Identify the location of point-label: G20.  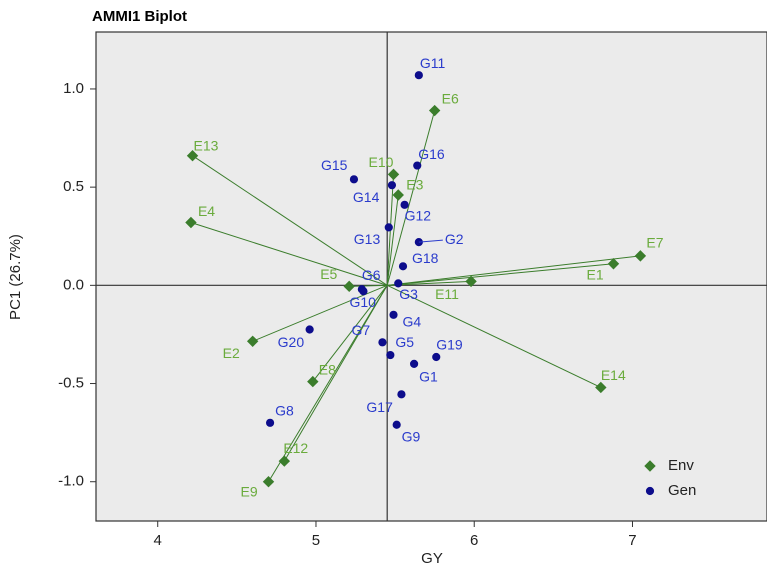
(291, 342).